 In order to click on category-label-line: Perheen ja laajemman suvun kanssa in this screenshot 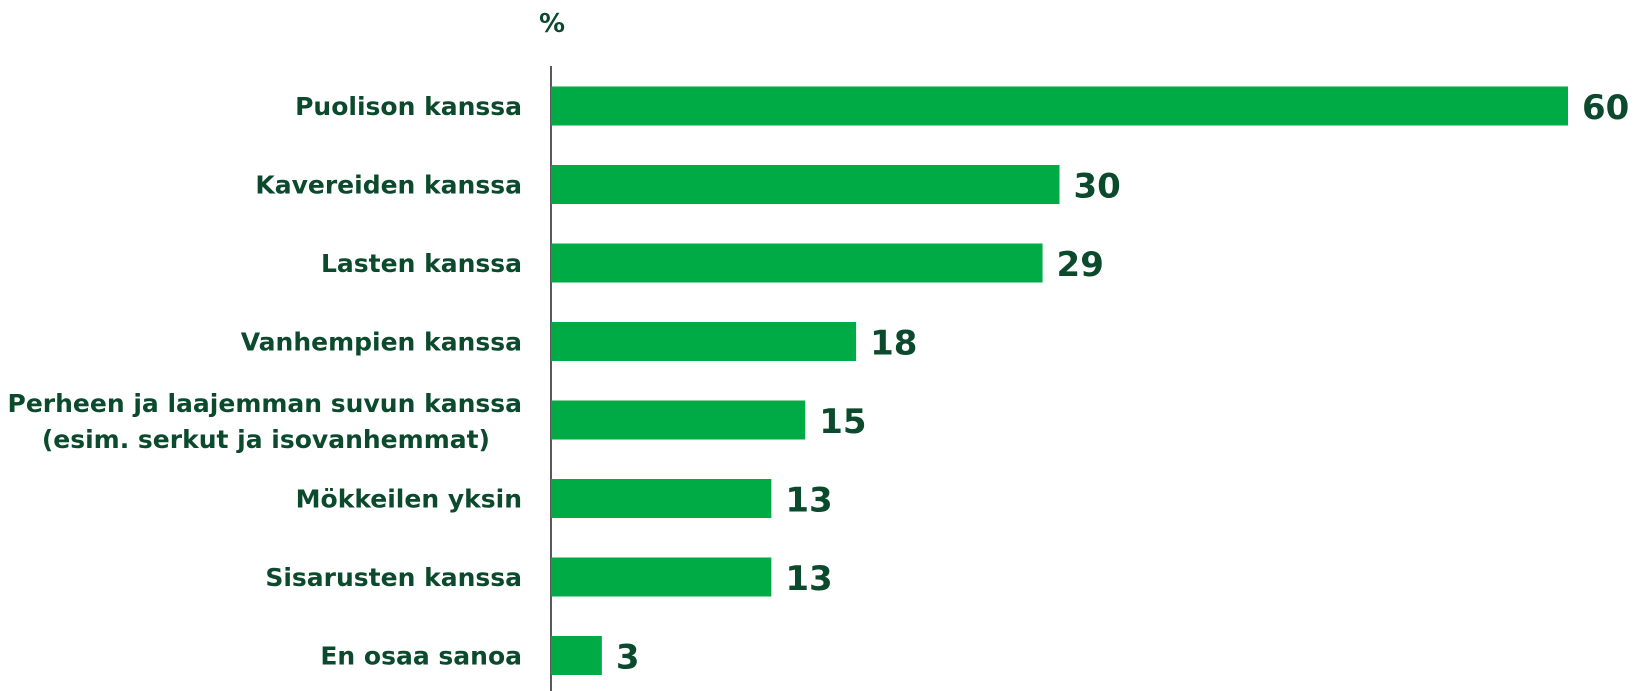, I will do `click(265, 403)`.